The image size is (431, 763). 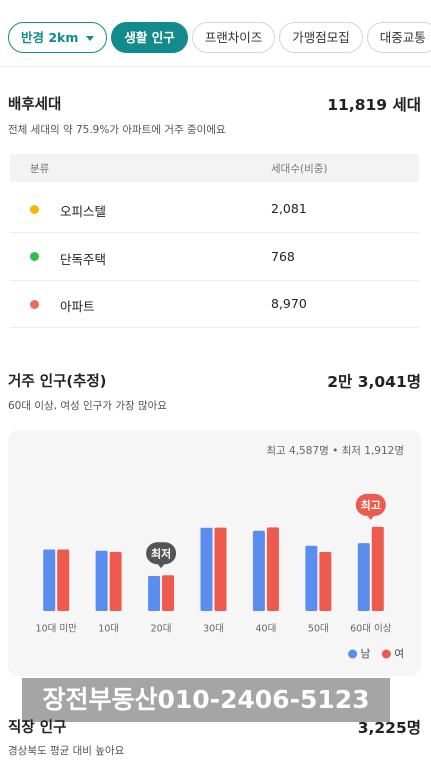 I want to click on section-title: 직장 인구, so click(x=37, y=728).